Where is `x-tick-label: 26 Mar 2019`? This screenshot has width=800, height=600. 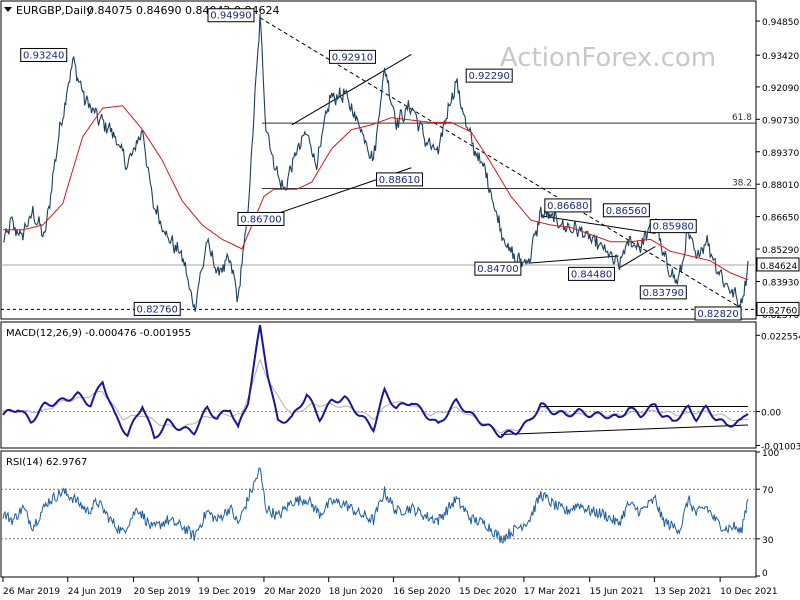 x-tick-label: 26 Mar 2019 is located at coordinates (31, 592).